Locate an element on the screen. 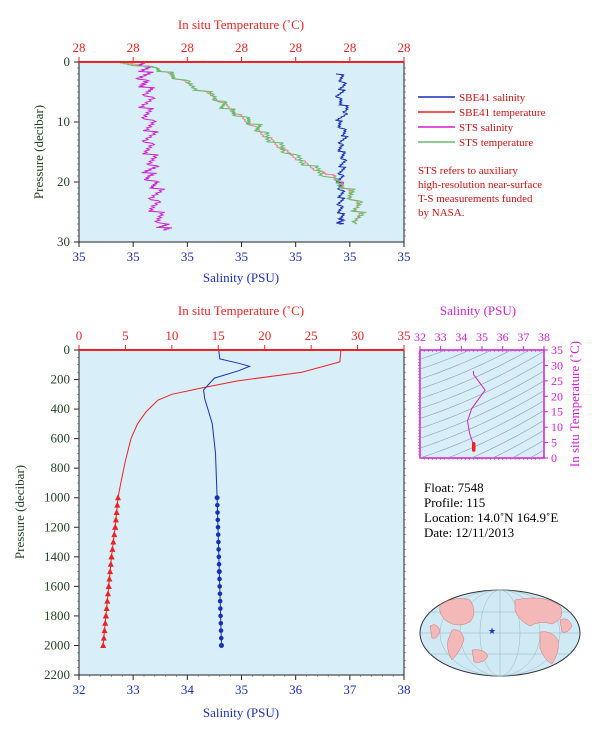 This screenshot has height=736, width=601. main-pressure-tick-label: 600 is located at coordinates (61, 438).